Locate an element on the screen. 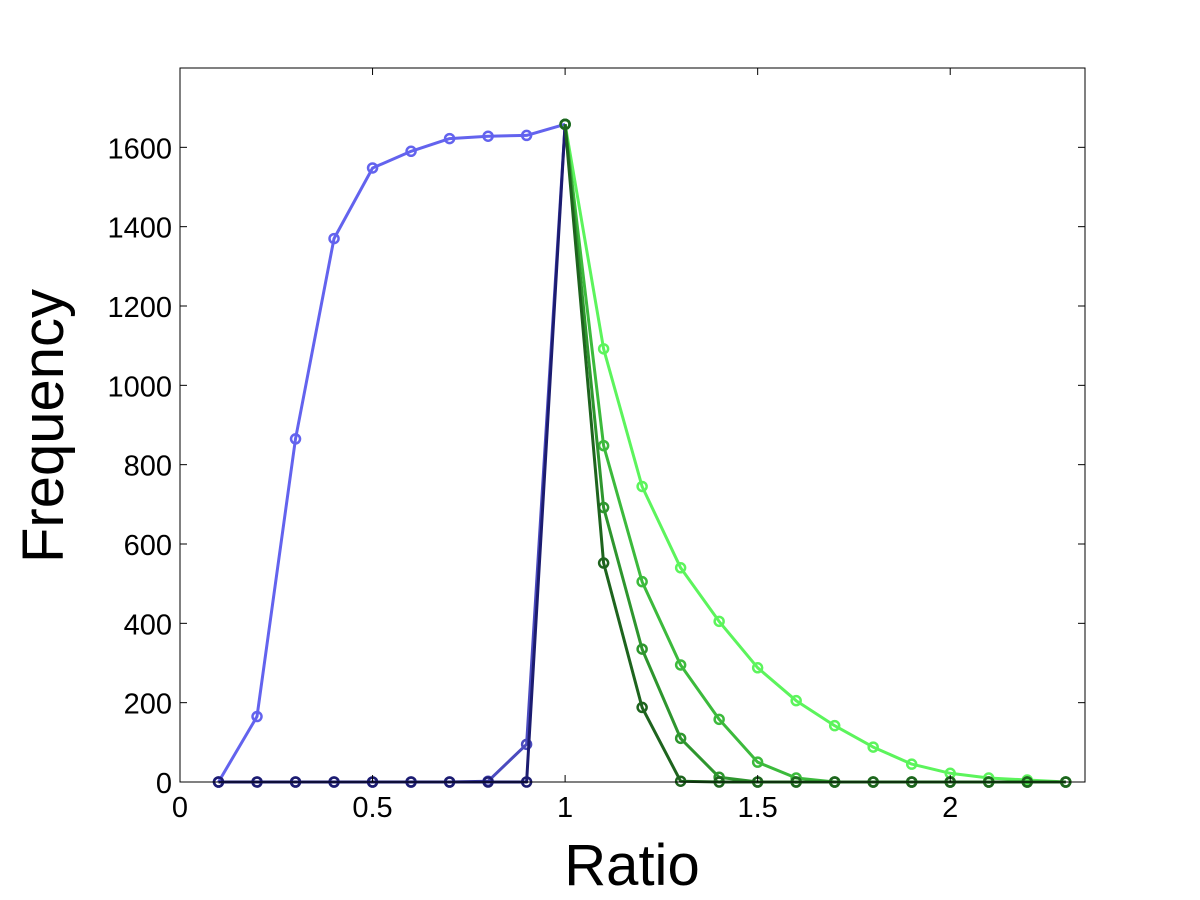 The width and height of the screenshot is (1200, 900). x-tick-label: 1.5 is located at coordinates (757, 808).